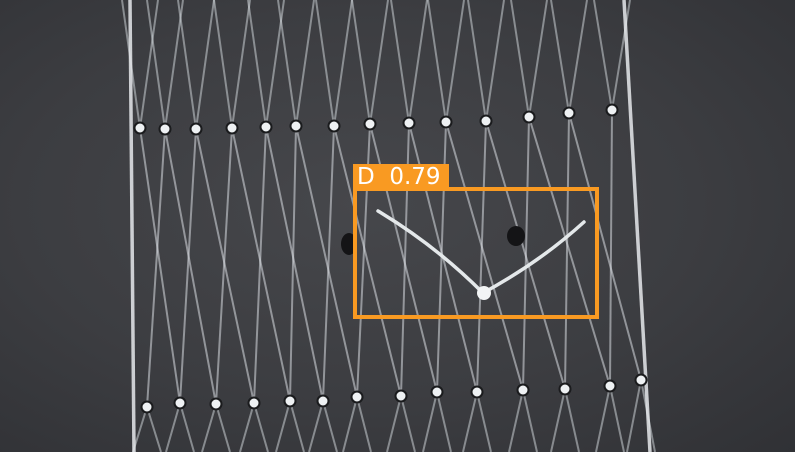 The image size is (795, 452). I want to click on dark-spot-right, so click(516, 236).